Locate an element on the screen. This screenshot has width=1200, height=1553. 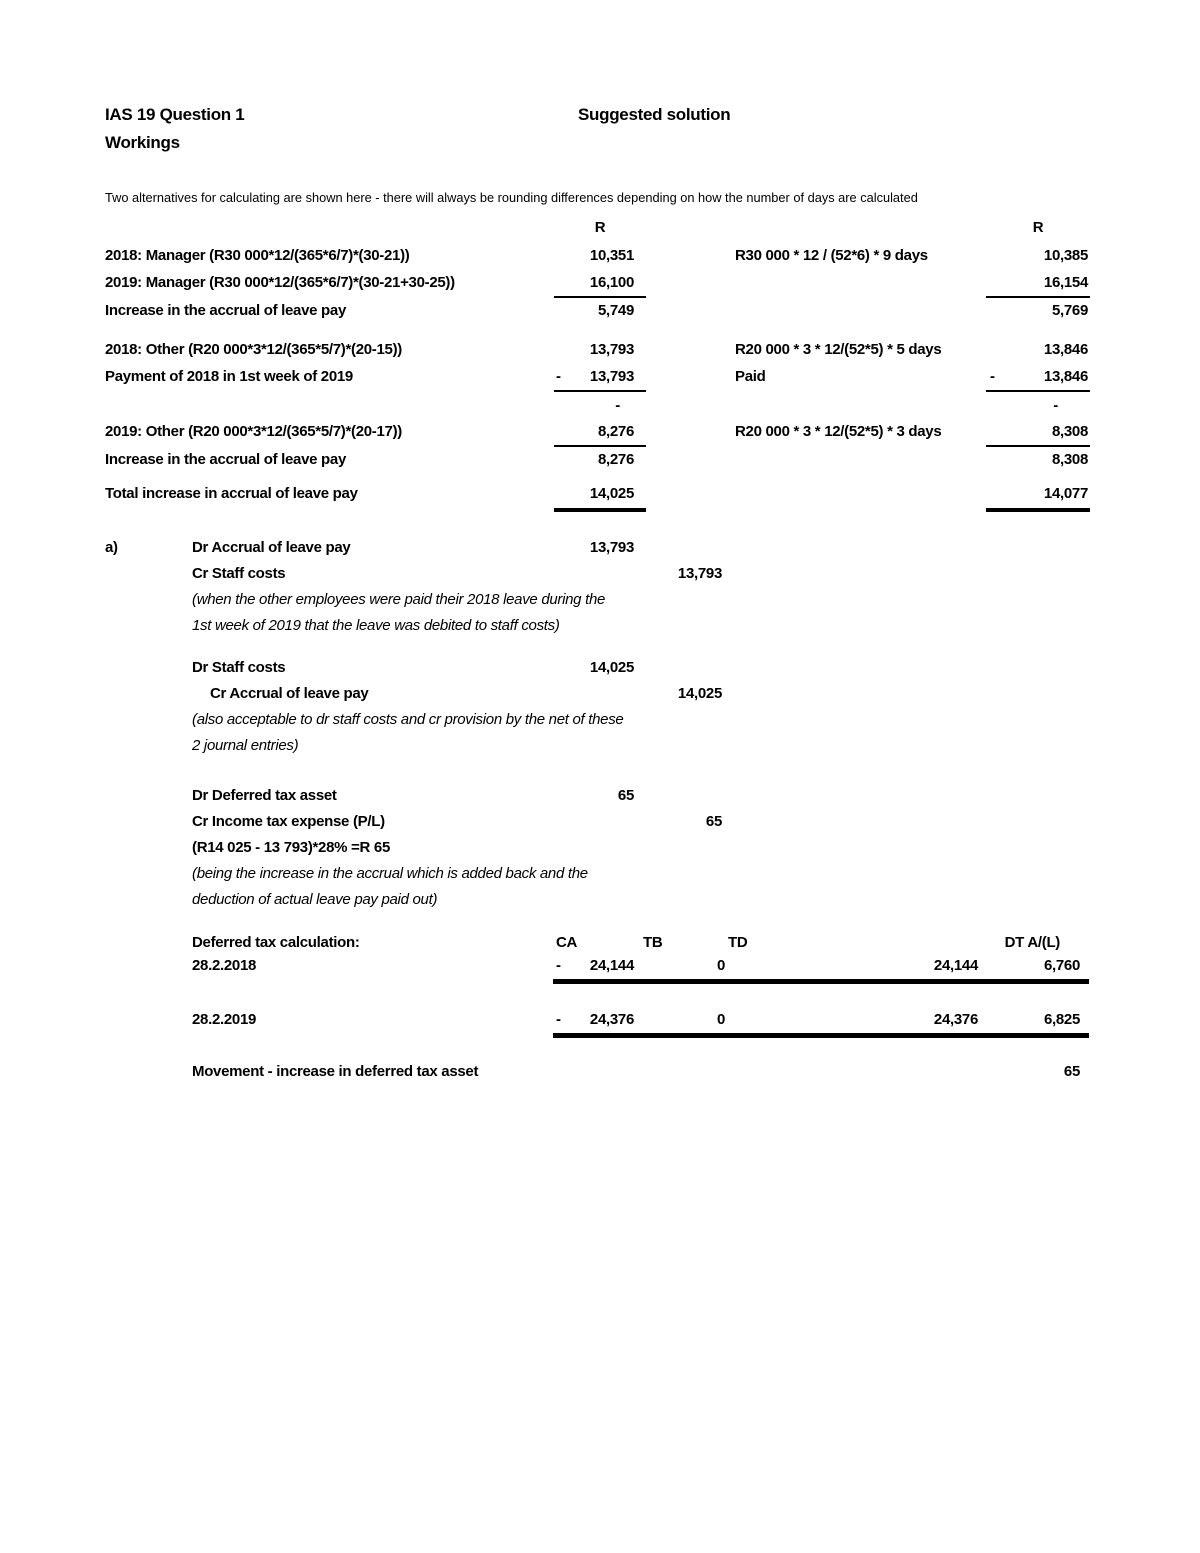
payment-label: Payment of 2018 in 1st week of 2019 is located at coordinates (229, 376).